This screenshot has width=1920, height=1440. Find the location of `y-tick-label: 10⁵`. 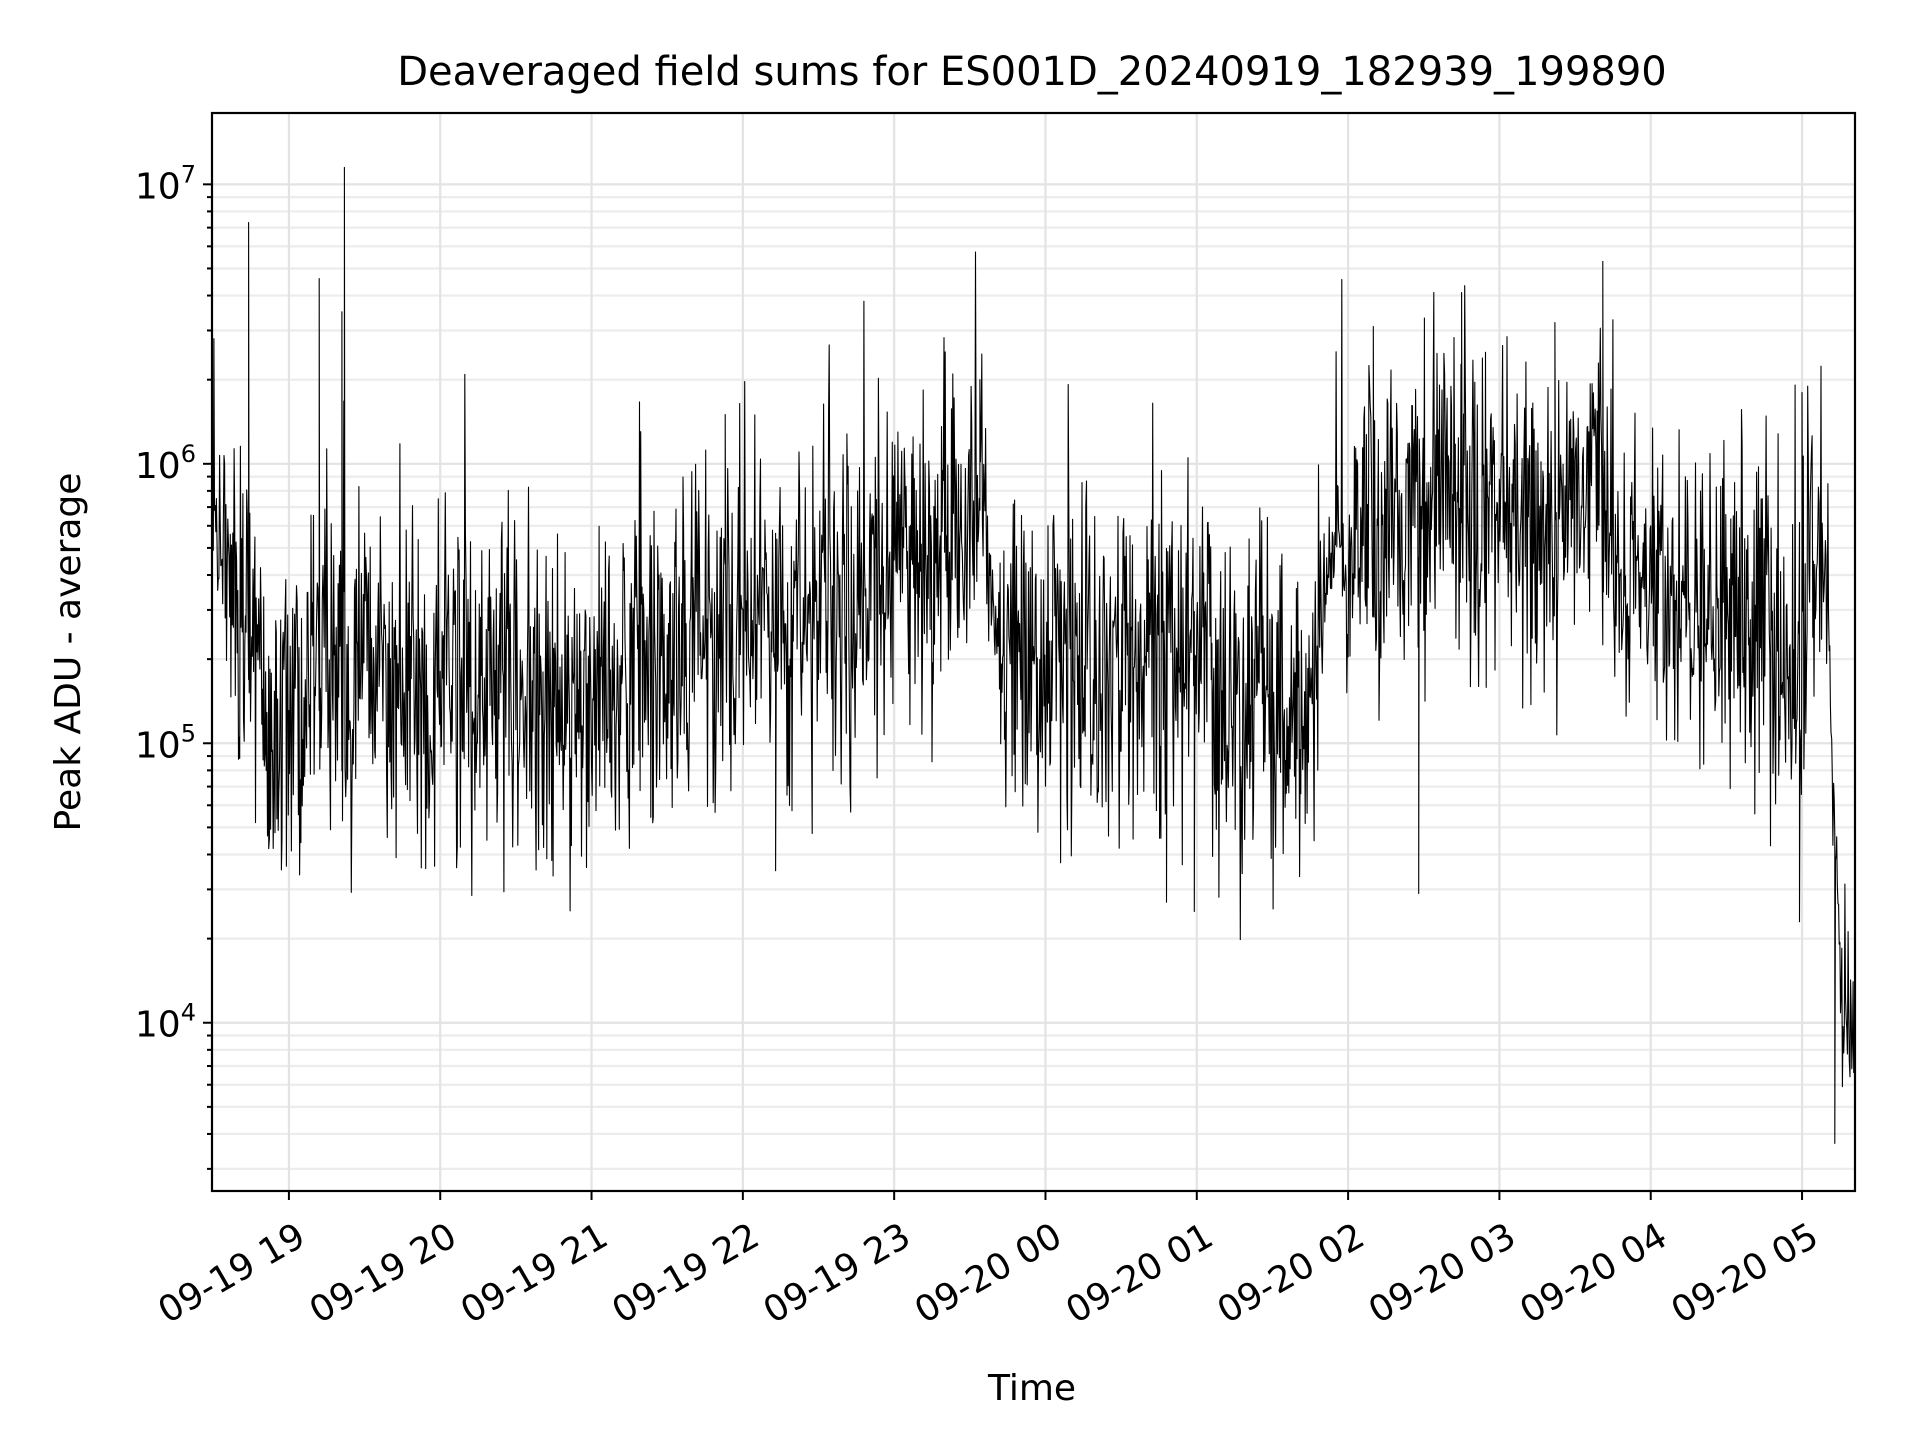

y-tick-label: 10⁵ is located at coordinates (165, 742).